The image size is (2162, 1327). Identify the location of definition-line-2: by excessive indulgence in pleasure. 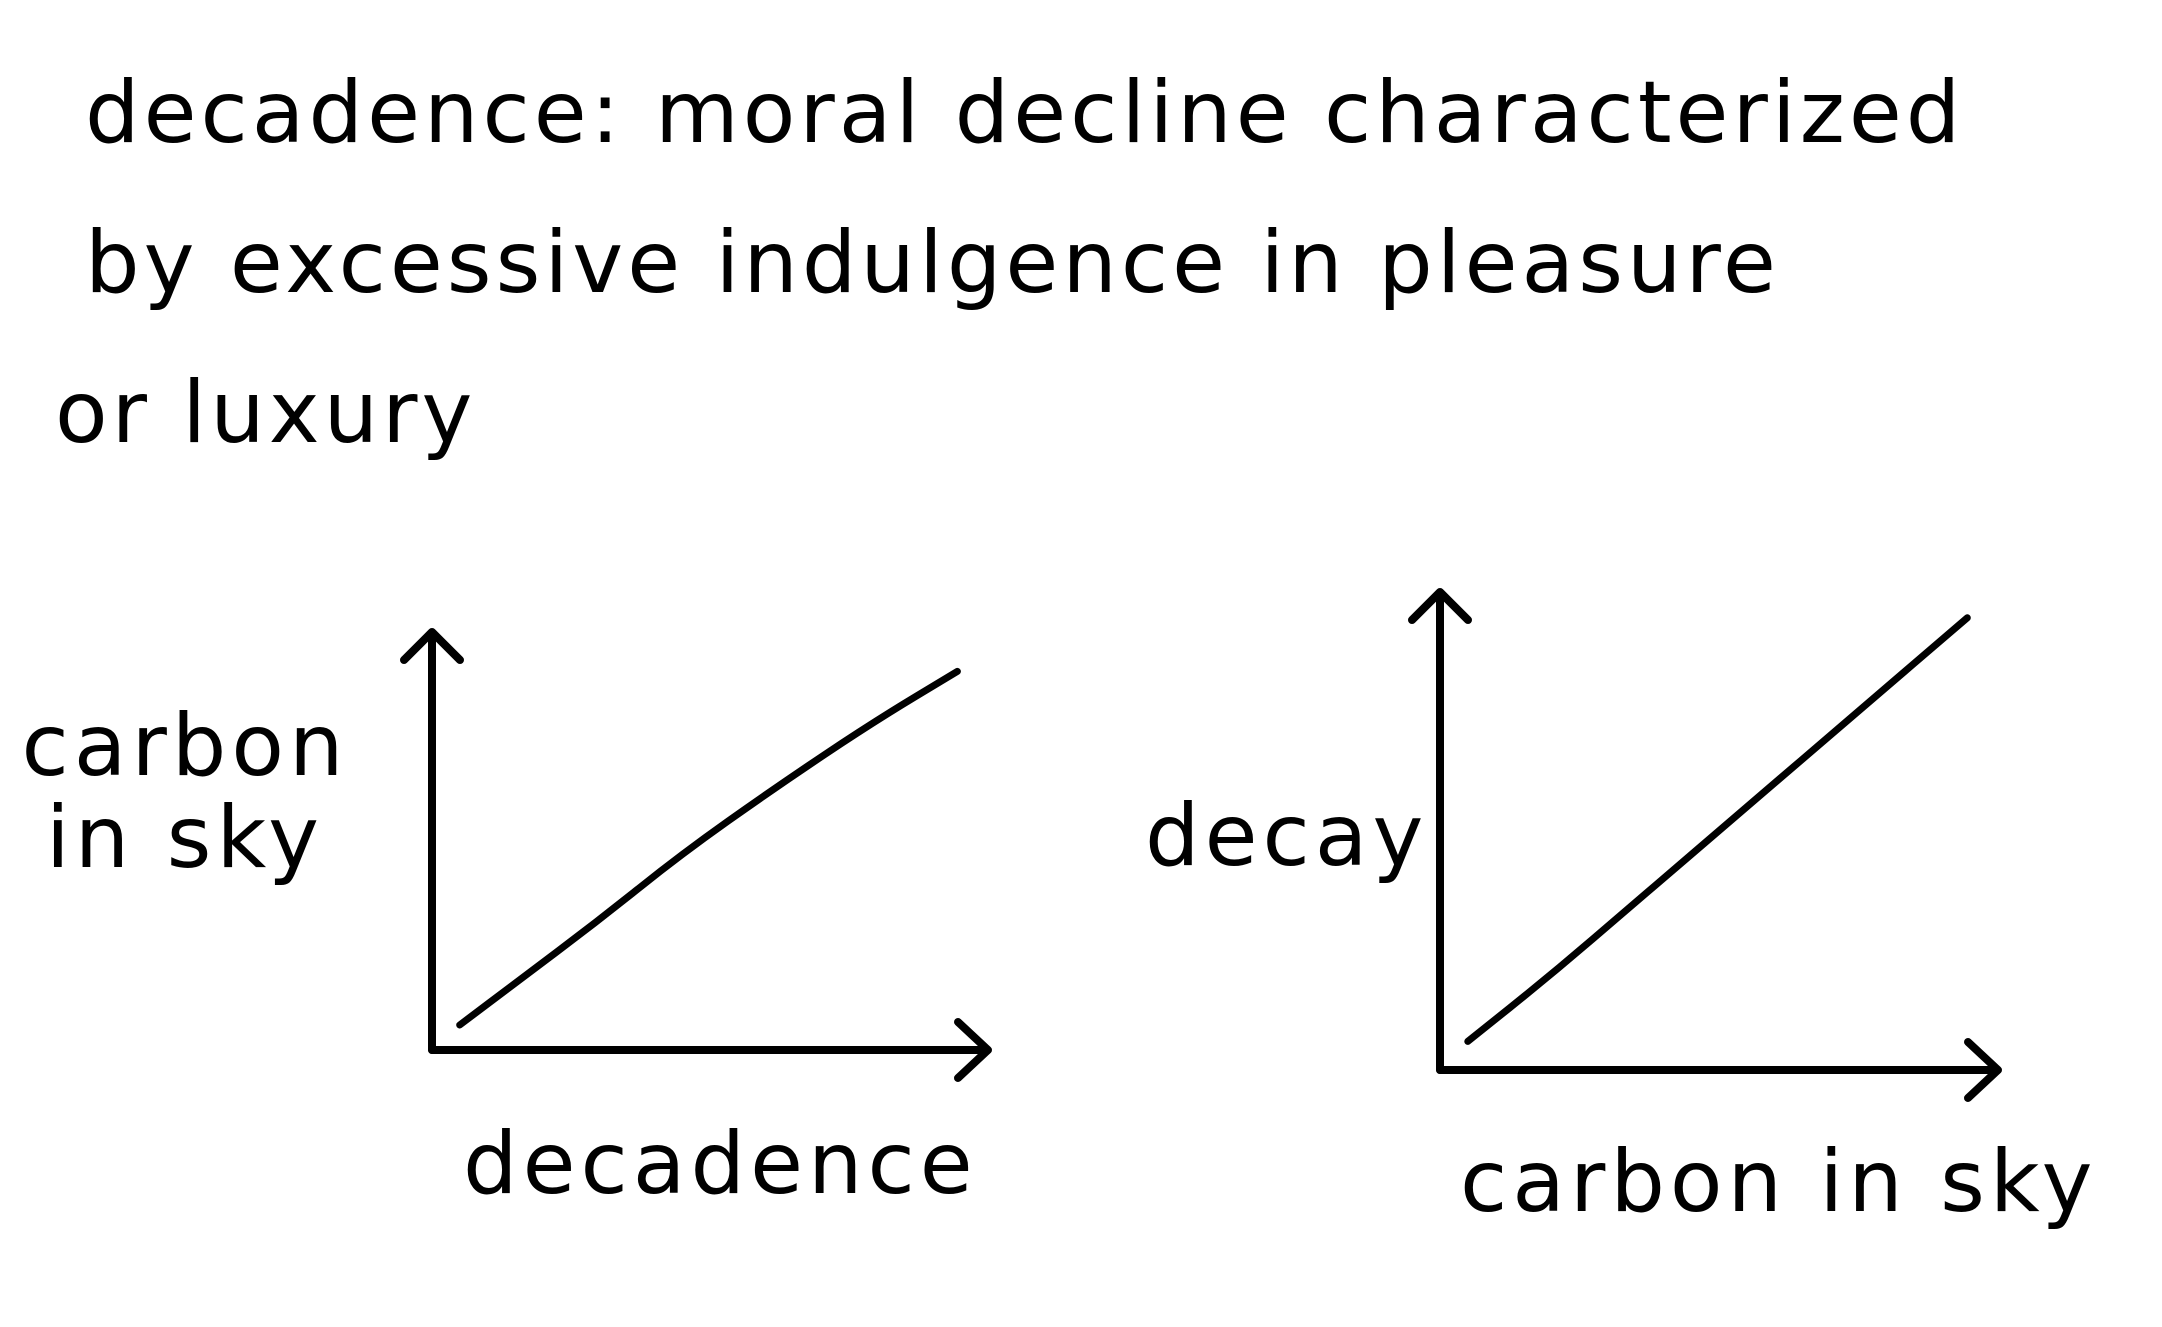
(932, 263).